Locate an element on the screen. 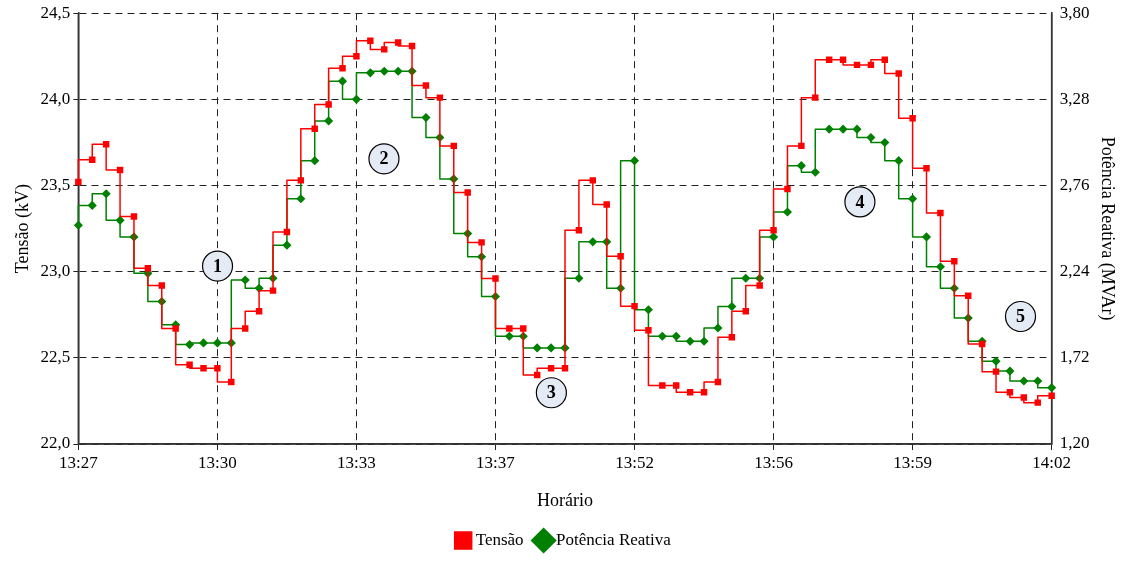 The width and height of the screenshot is (1130, 563). y-tick-label: 24,5 is located at coordinates (55, 12).